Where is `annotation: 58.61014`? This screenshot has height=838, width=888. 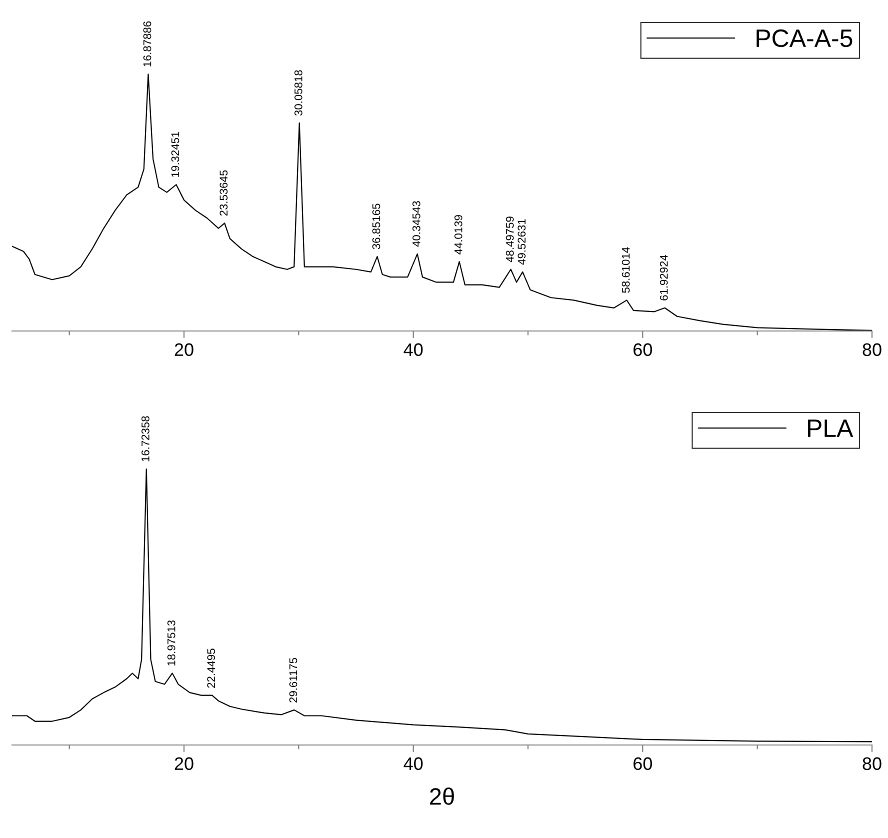
annotation: 58.61014 is located at coordinates (626, 270).